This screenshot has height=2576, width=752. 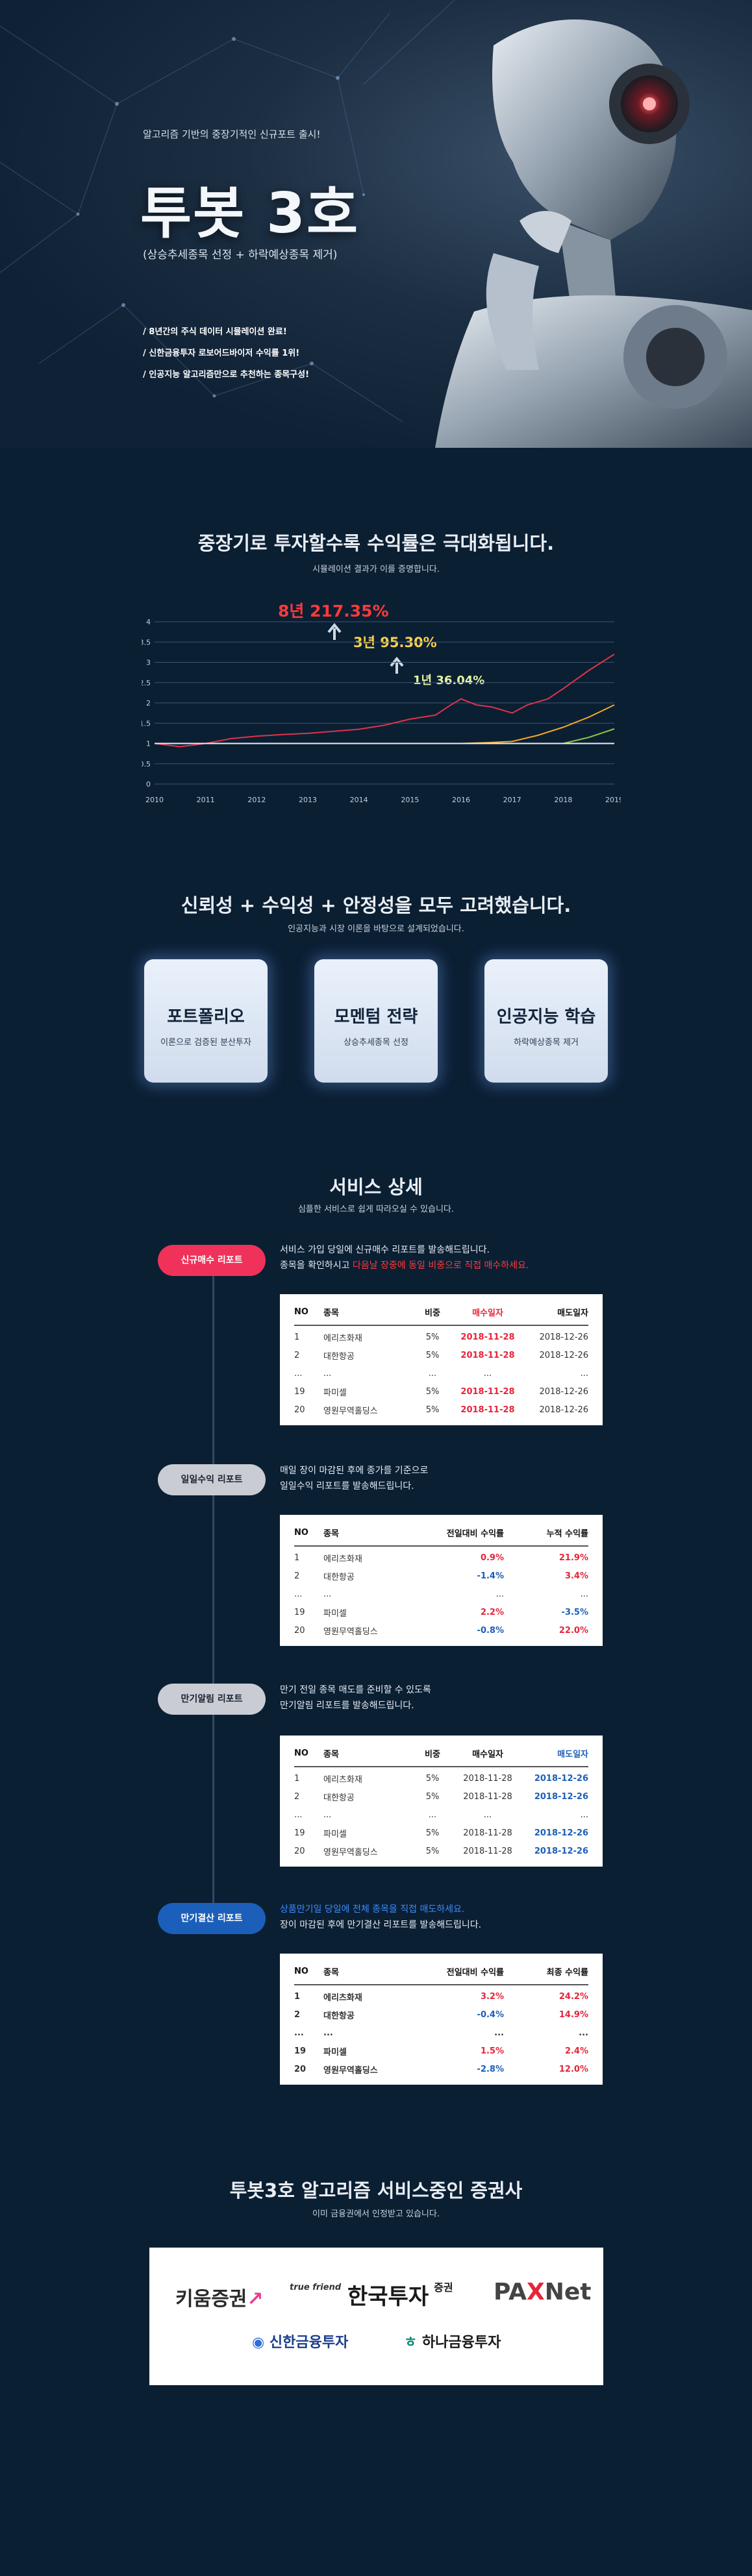 What do you see at coordinates (441, 1631) in the screenshot?
I see `table-row: 20 영원무역홀딩스 -0.8% 22.0%` at bounding box center [441, 1631].